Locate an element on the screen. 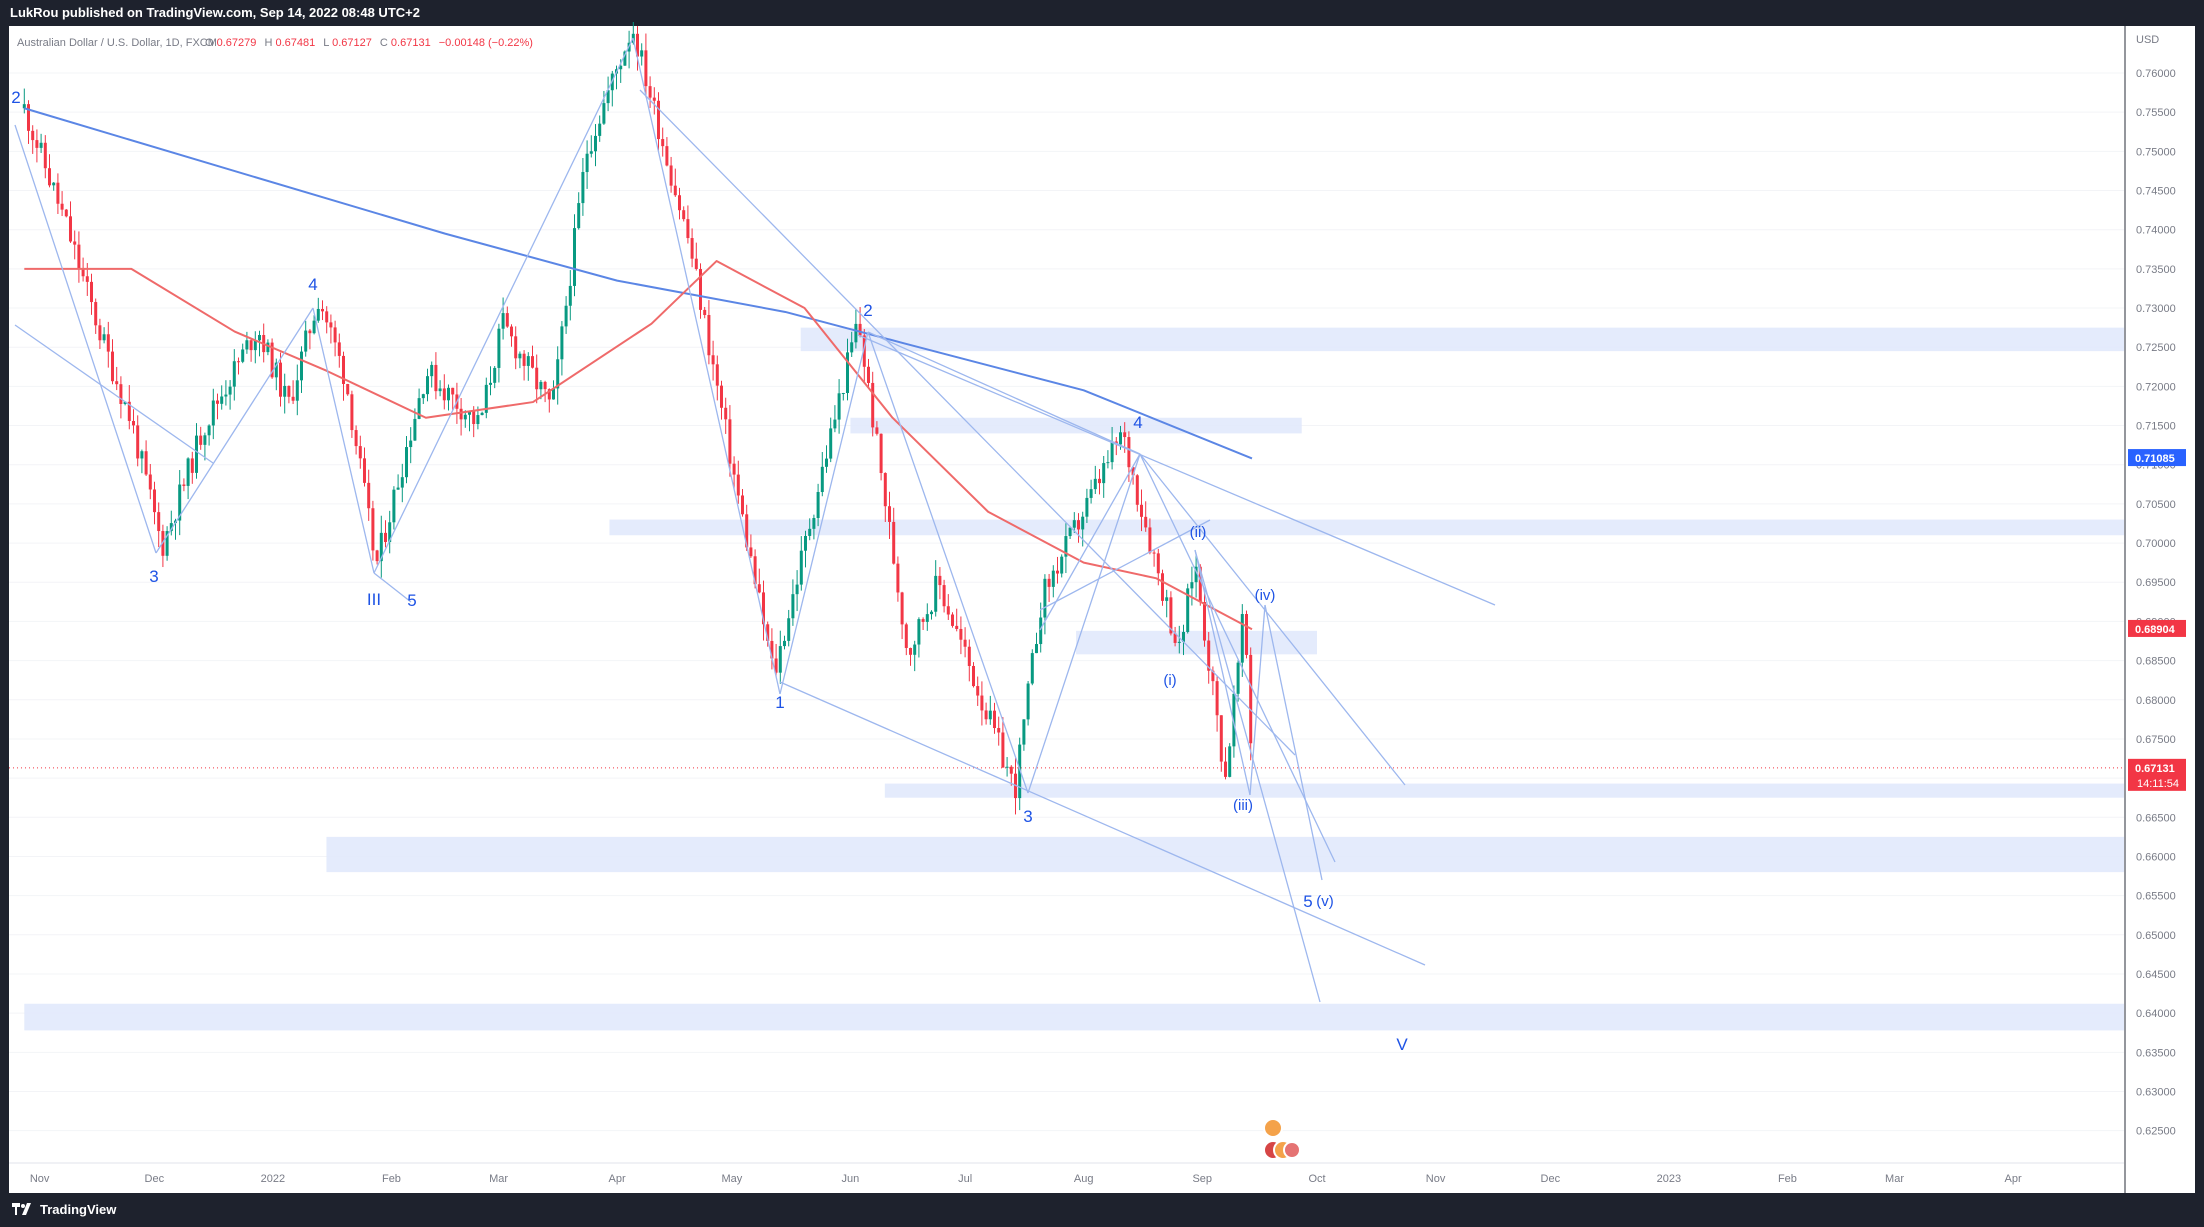 The width and height of the screenshot is (2204, 1227). price-tick-label: 0.63000 is located at coordinates (2156, 1092).